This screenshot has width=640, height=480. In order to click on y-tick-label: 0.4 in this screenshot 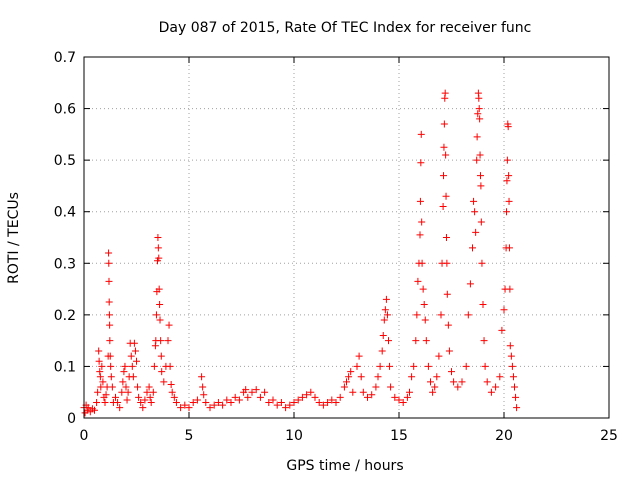, I will do `click(65, 213)`.